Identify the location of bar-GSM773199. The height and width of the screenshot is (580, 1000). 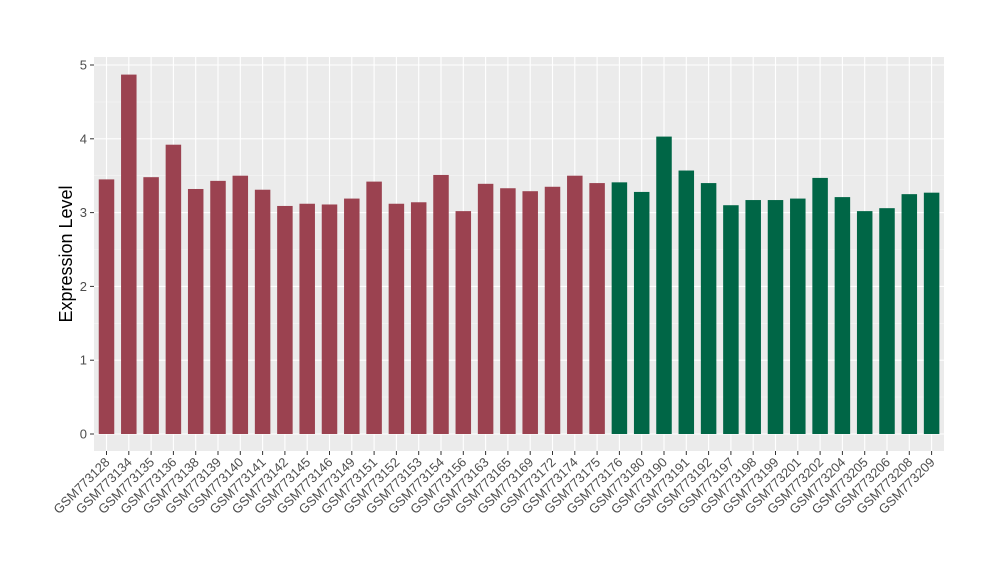
(775, 317).